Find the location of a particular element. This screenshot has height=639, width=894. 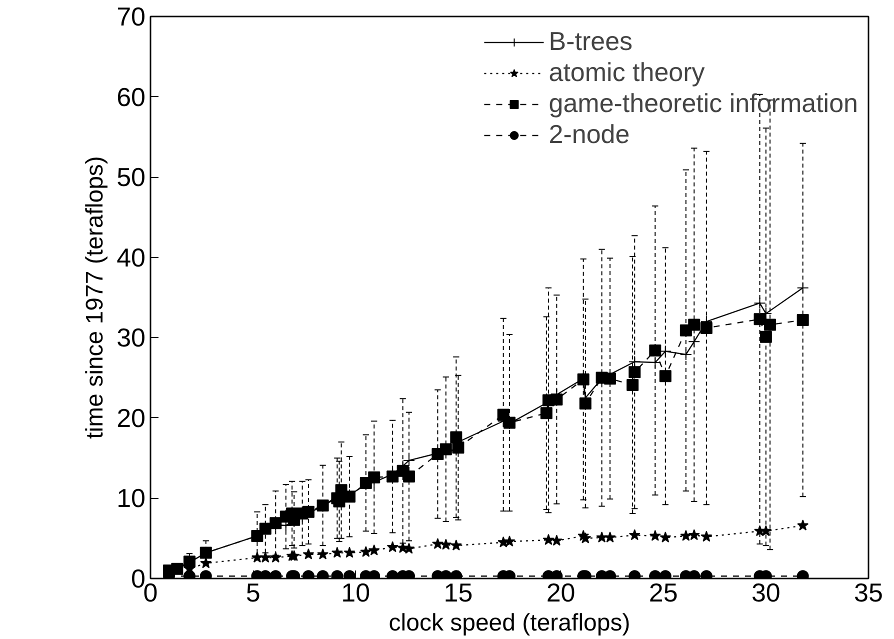

y-tick-label: 60 is located at coordinates (131, 97).